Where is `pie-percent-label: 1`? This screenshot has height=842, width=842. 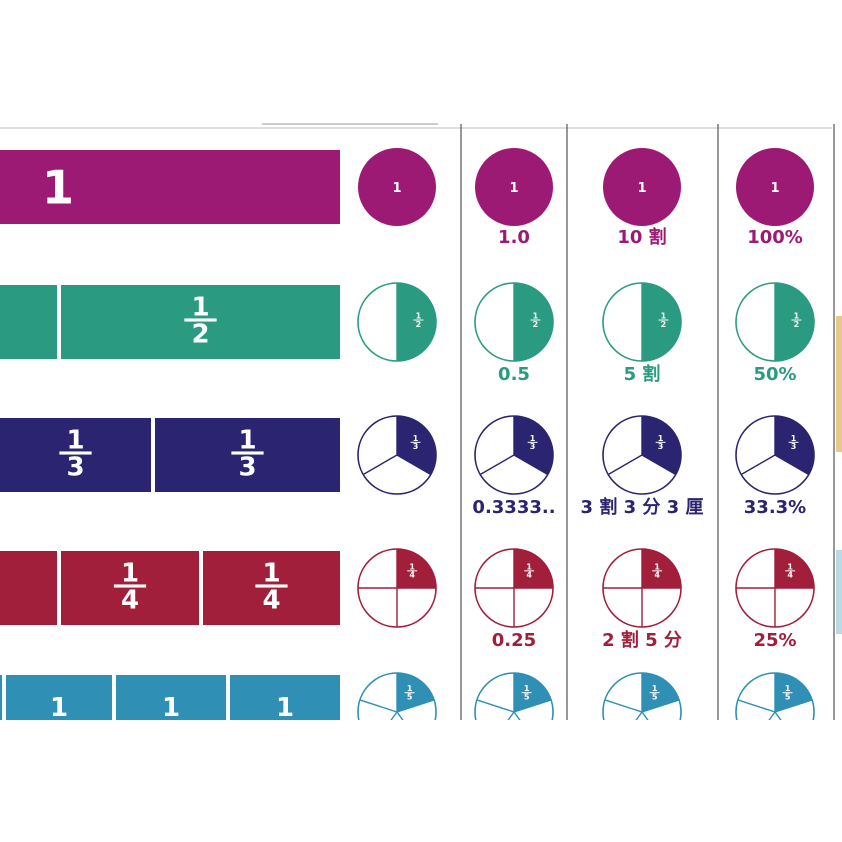 pie-percent-label: 1 is located at coordinates (774, 188).